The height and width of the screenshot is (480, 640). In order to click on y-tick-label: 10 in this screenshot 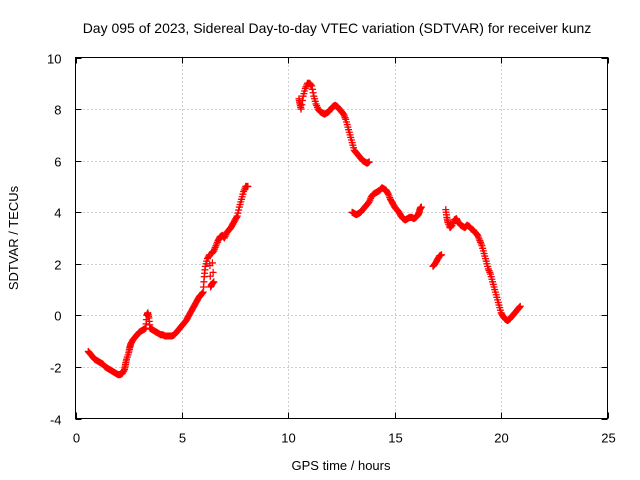, I will do `click(54, 59)`.